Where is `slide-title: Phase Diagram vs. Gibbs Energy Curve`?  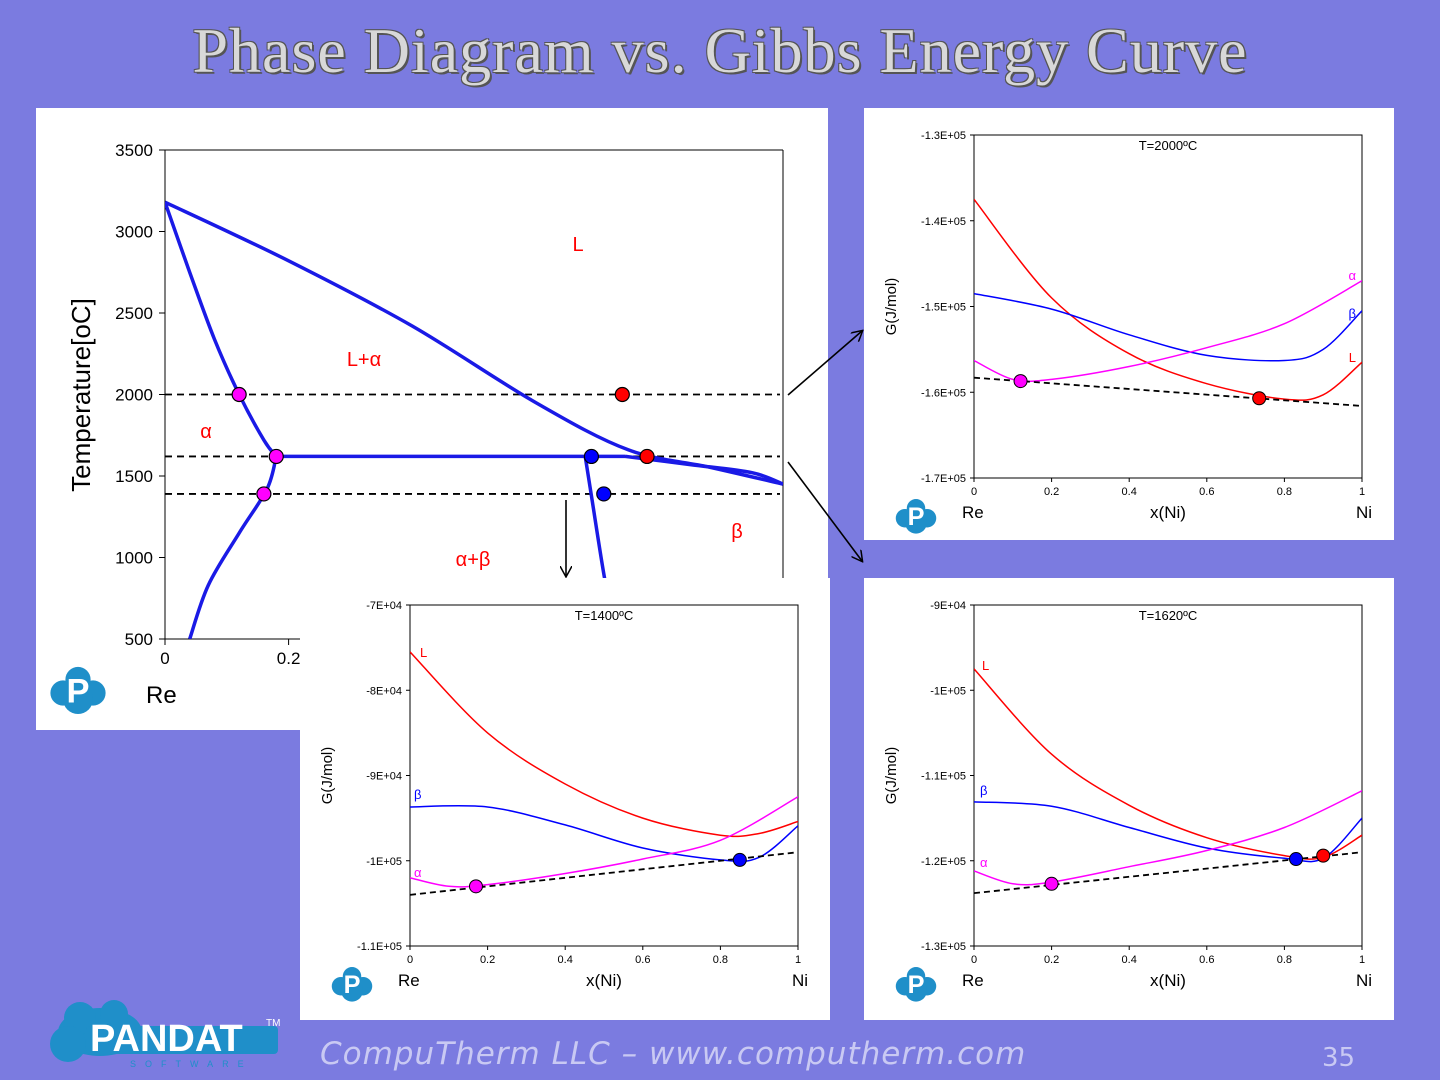
slide-title: Phase Diagram vs. Gibbs Energy Curve is located at coordinates (720, 50).